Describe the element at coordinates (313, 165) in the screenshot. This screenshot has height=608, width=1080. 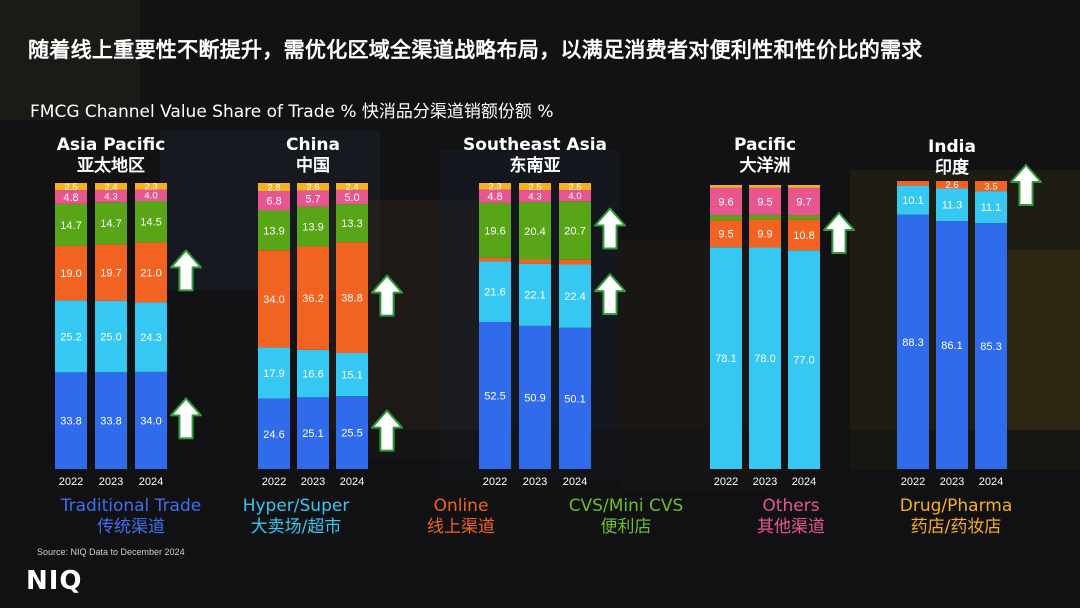
I see `china-title-zh: 中国` at that location.